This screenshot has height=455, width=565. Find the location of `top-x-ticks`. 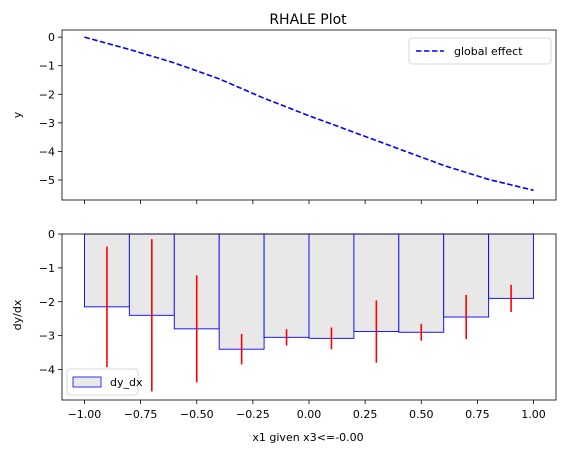

top-x-ticks is located at coordinates (309, 202).